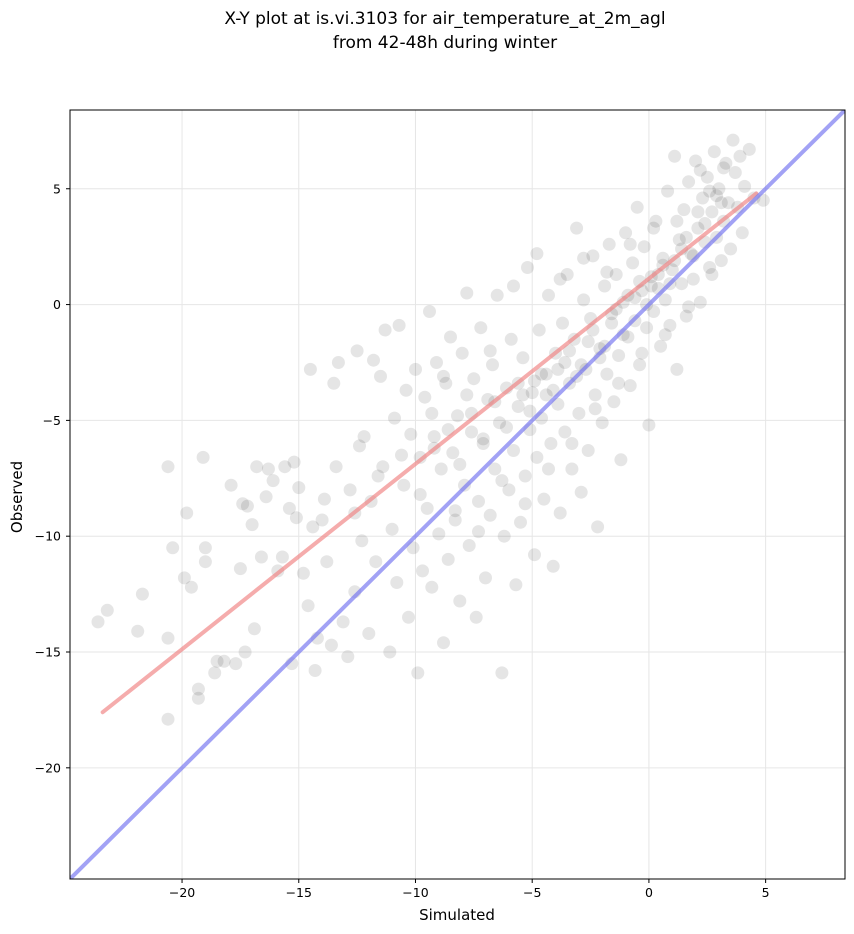  What do you see at coordinates (445, 43) in the screenshot?
I see `chart-subtitle: from 42-48h during winter` at bounding box center [445, 43].